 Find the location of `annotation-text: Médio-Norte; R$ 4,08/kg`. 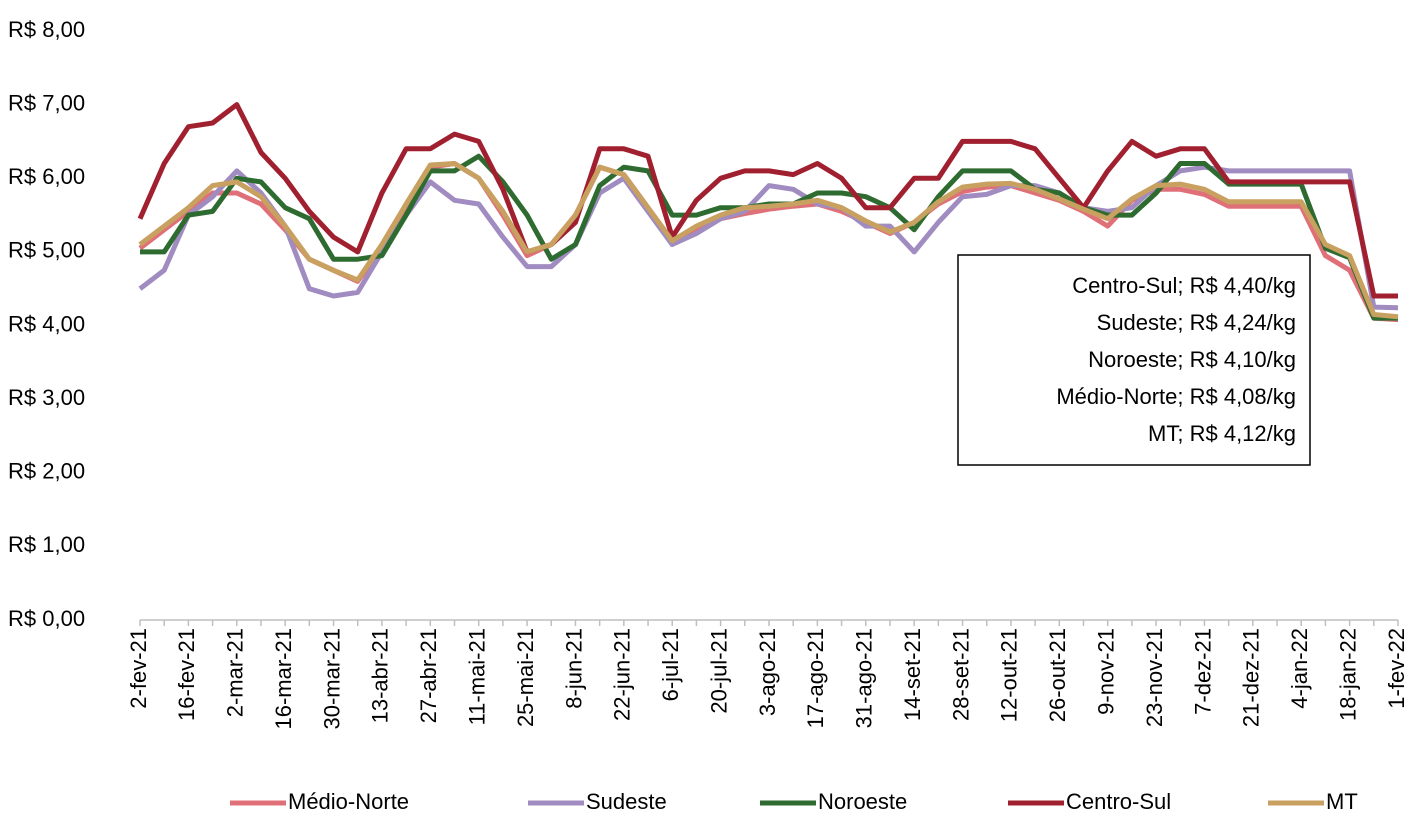

annotation-text: Médio-Norte; R$ 4,08/kg is located at coordinates (1176, 396).